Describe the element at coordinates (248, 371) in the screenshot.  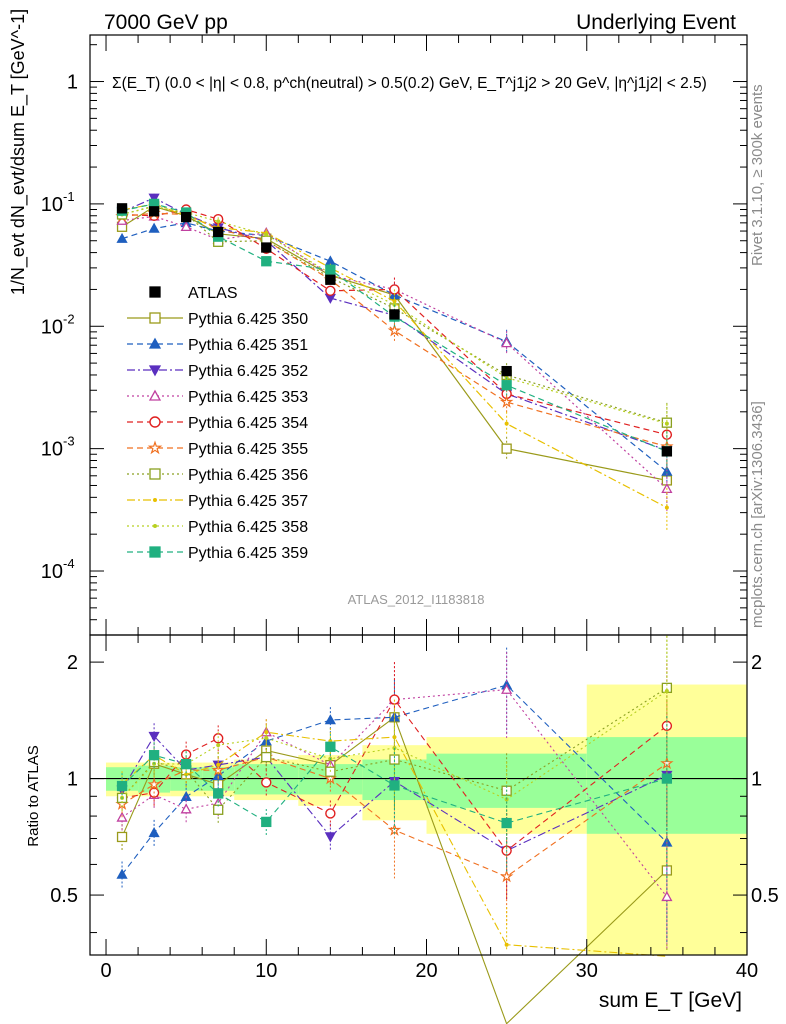
I see `legend-label: Pythia 6.425 352` at that location.